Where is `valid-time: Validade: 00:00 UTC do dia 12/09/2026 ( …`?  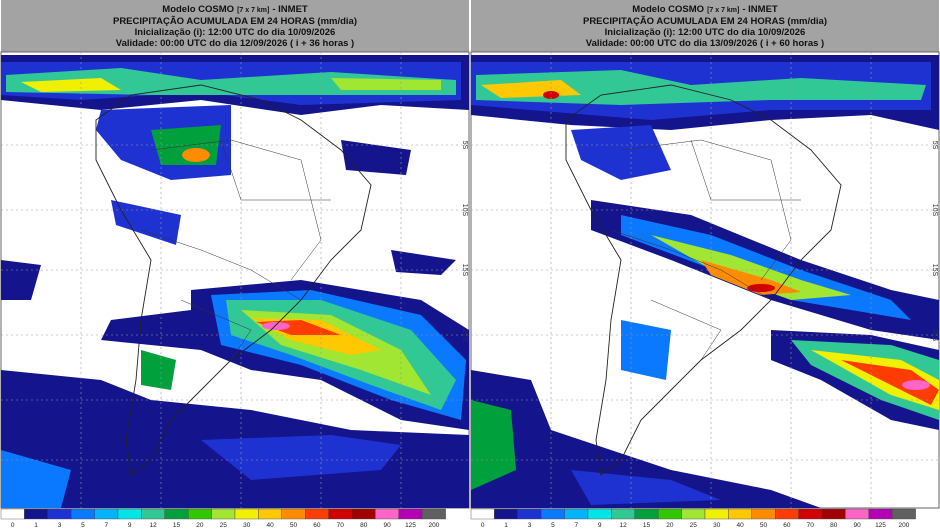 valid-time: Validade: 00:00 UTC do dia 12/09/2026 ( … is located at coordinates (235, 43).